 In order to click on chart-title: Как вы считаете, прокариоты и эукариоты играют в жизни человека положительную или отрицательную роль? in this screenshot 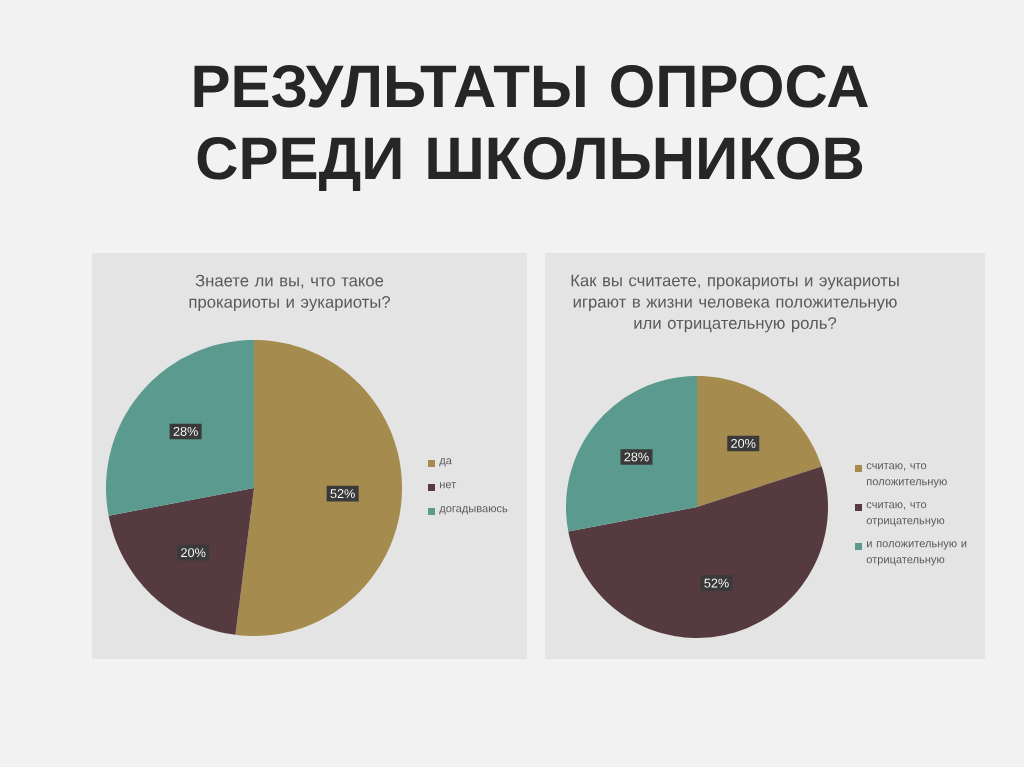, I will do `click(735, 303)`.